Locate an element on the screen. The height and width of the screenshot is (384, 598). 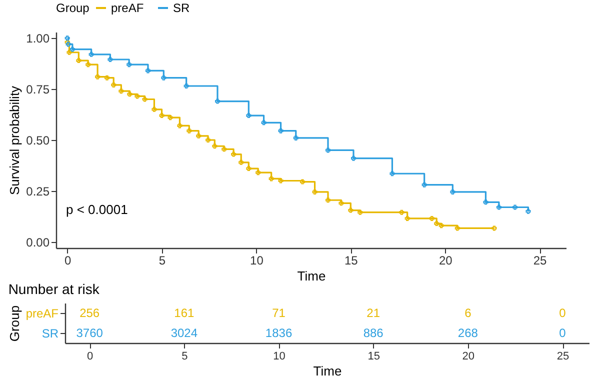
legend-label: SR is located at coordinates (181, 8).